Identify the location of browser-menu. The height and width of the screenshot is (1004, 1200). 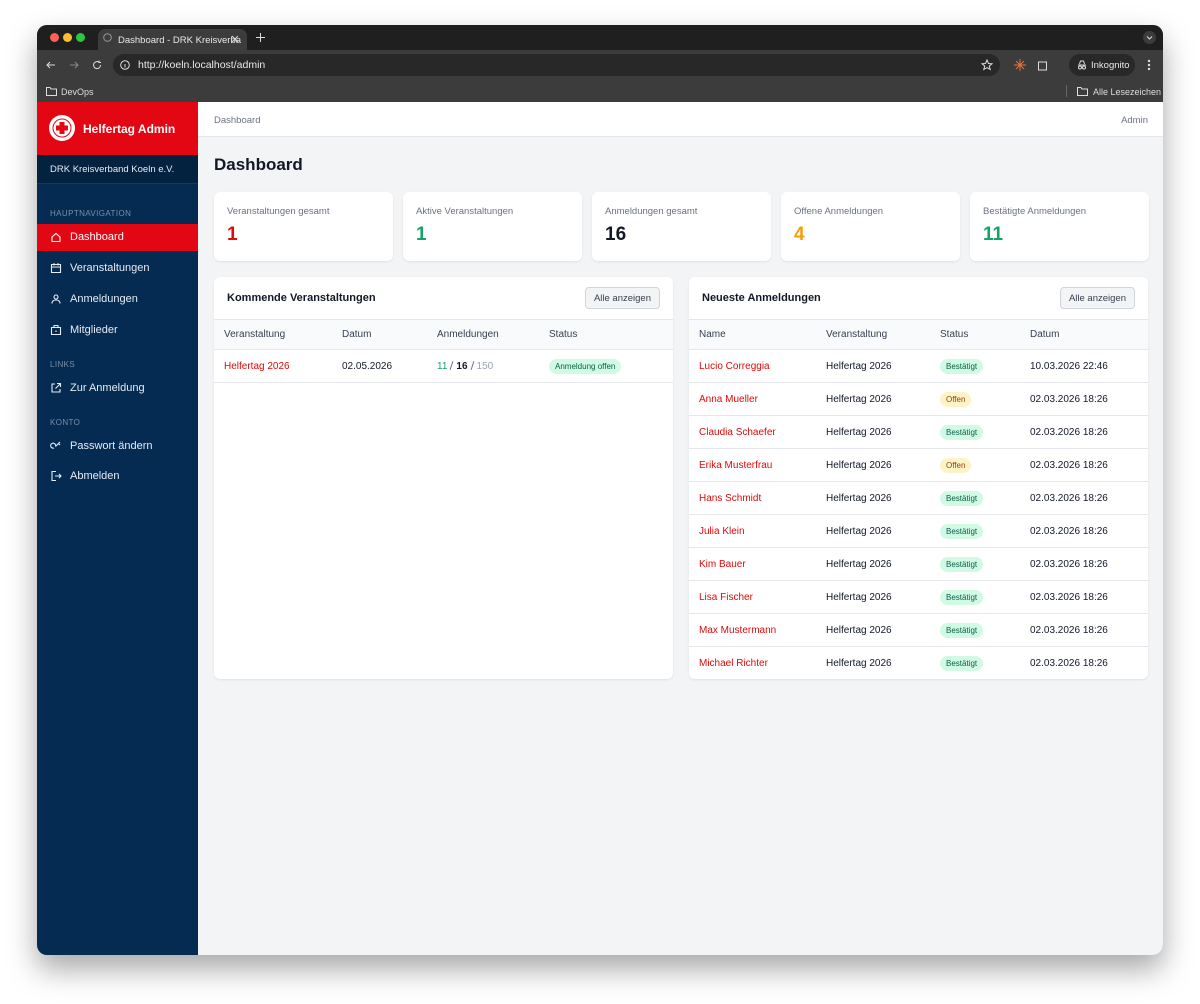
(1149, 65).